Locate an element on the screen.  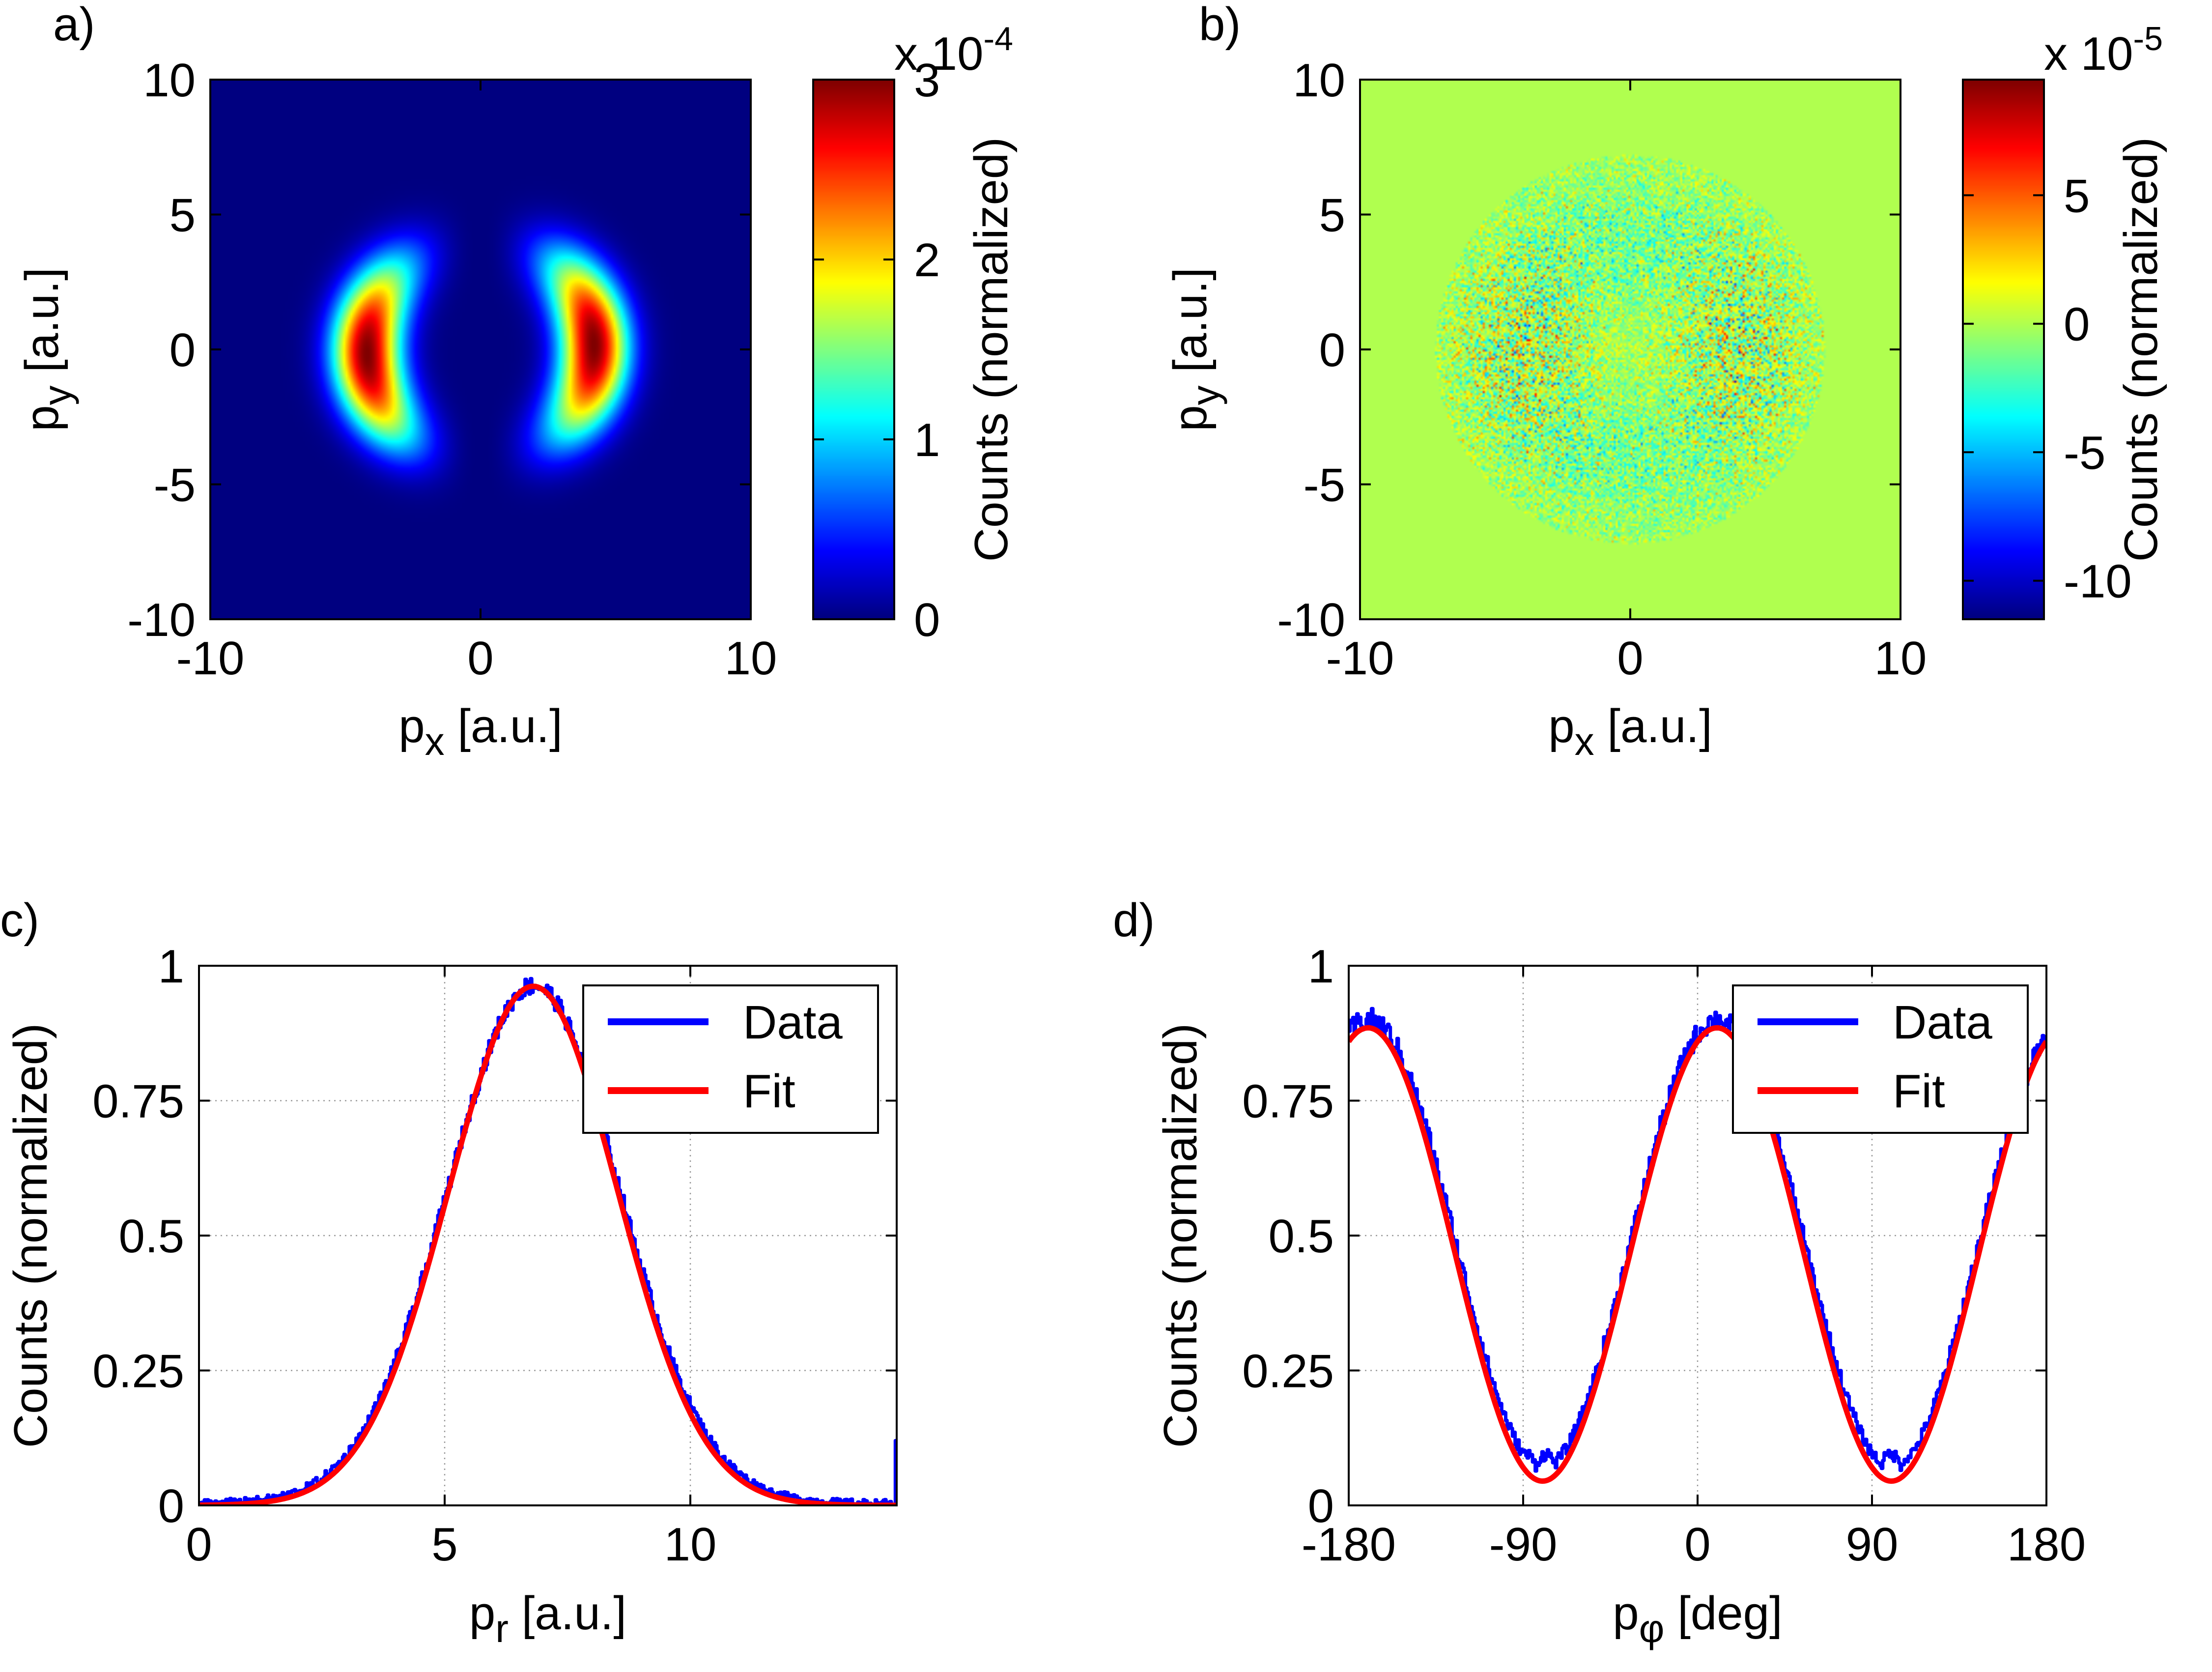
colorbar: -10 -5 0 5 x 10-5 Counts (normalized) is located at coordinates (2064, 320).